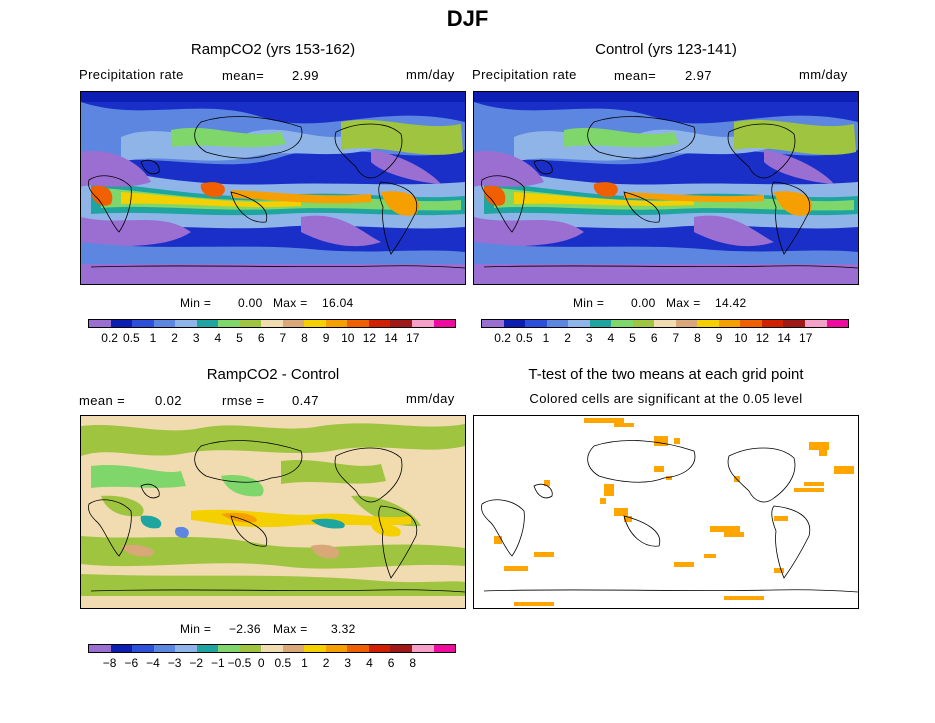  I want to click on panel2-mean-label: mean=, so click(635, 75).